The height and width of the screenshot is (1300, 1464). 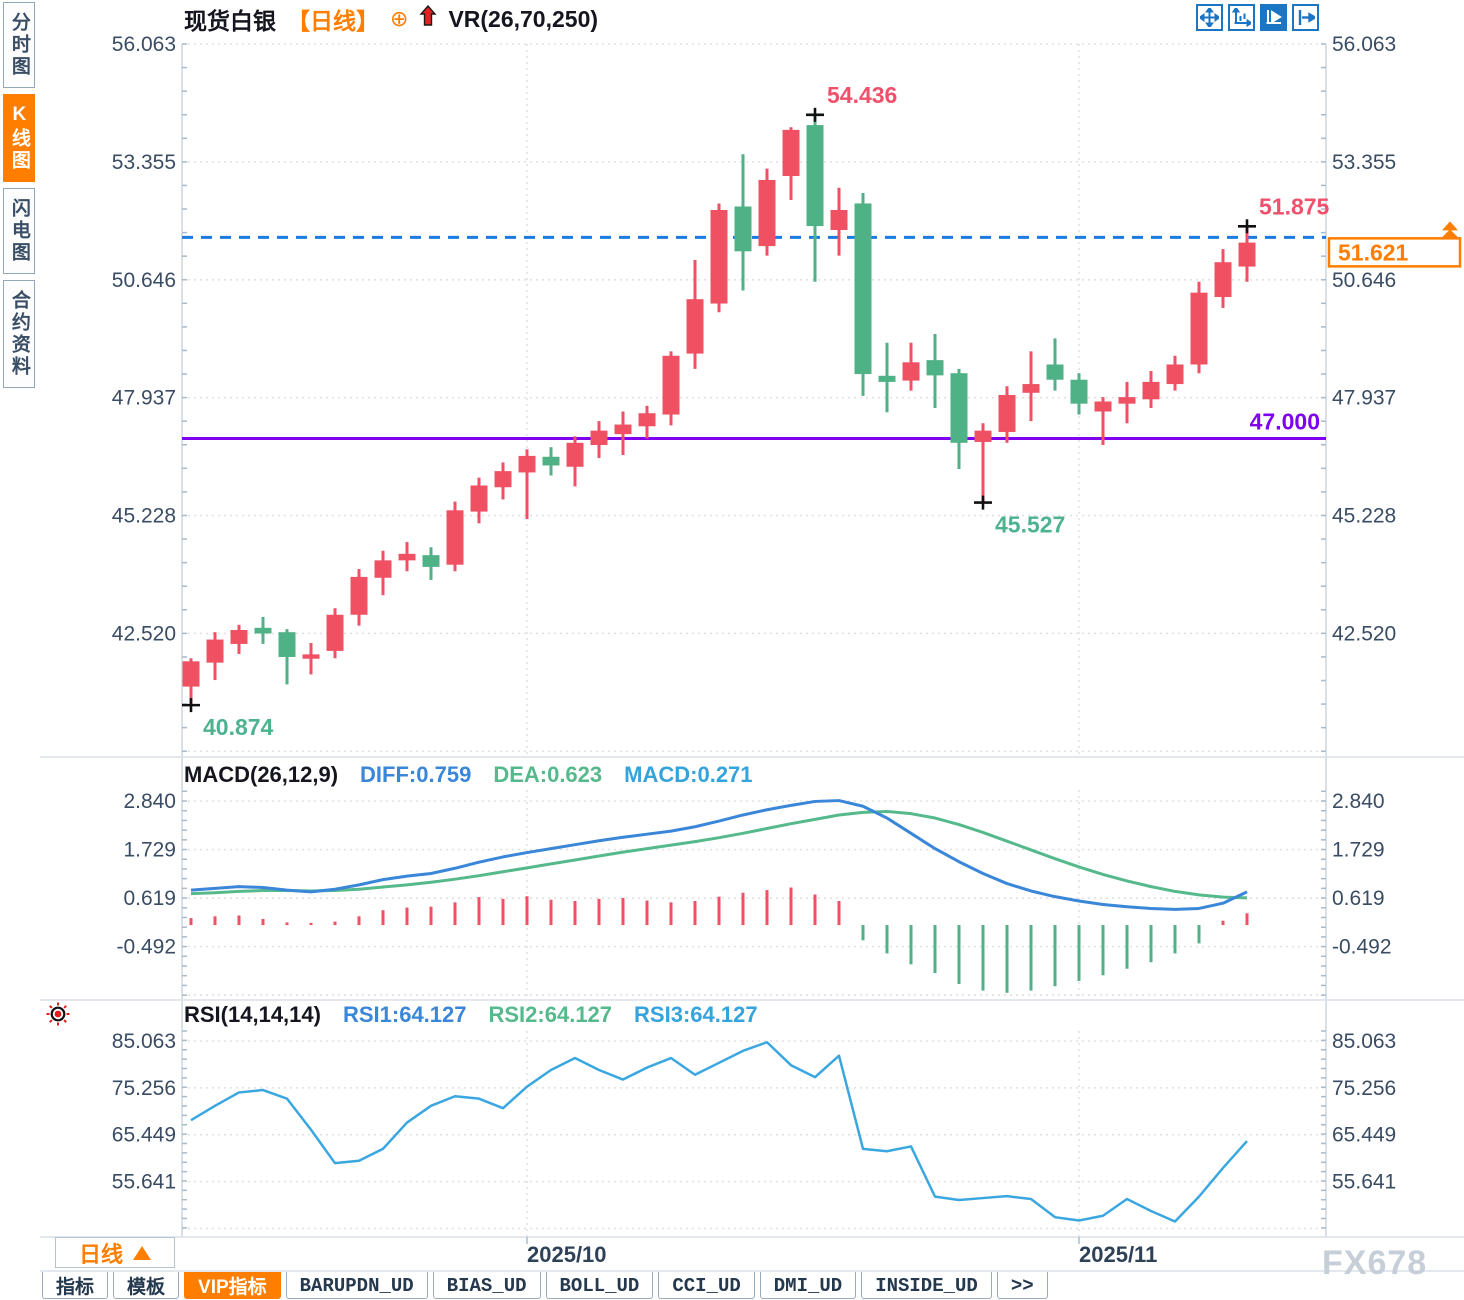 I want to click on pan-icon, so click(x=1209, y=17).